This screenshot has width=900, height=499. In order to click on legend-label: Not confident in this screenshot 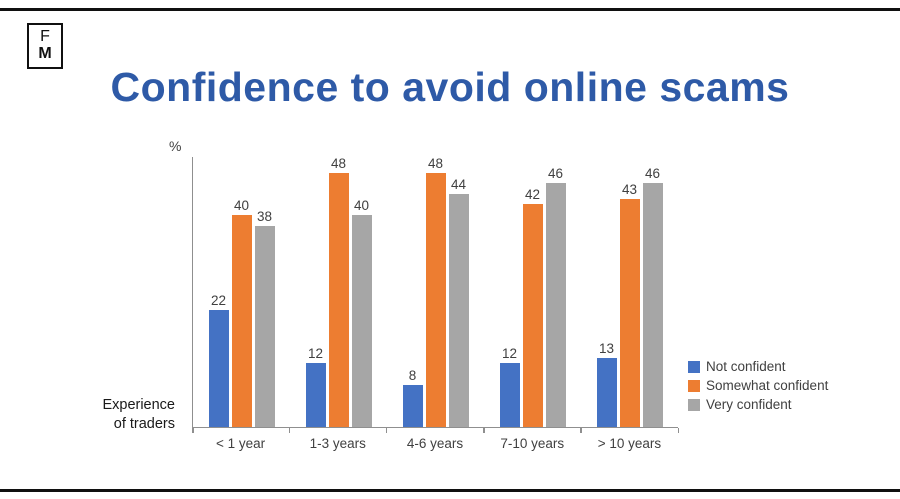, I will do `click(746, 366)`.